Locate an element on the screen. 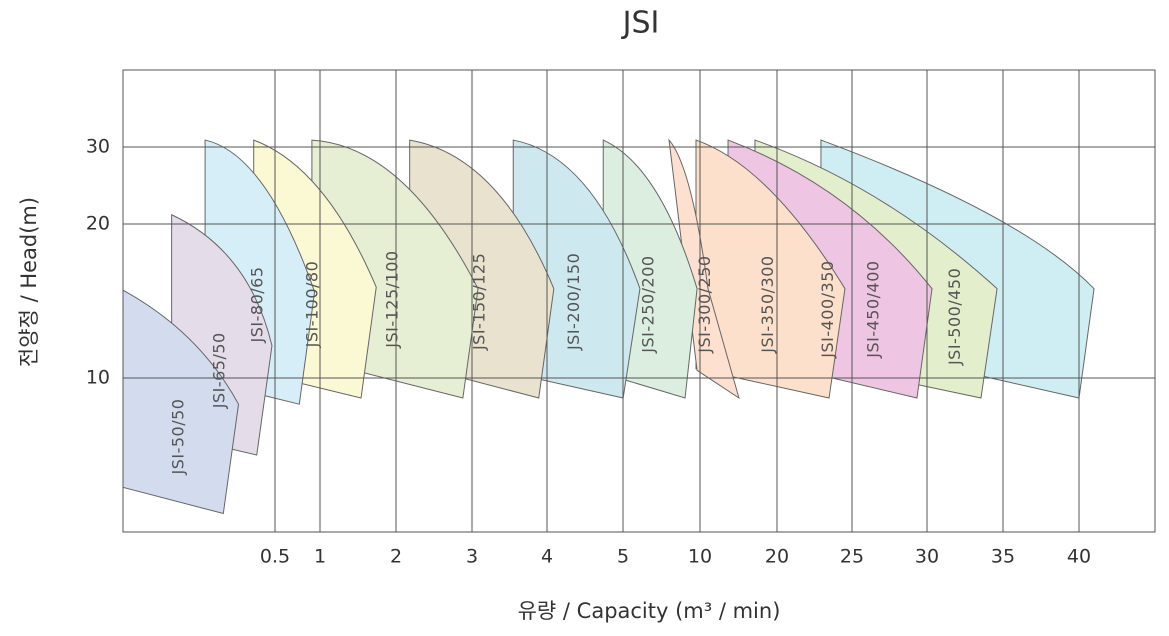  x-tick-label: 5 is located at coordinates (623, 557).